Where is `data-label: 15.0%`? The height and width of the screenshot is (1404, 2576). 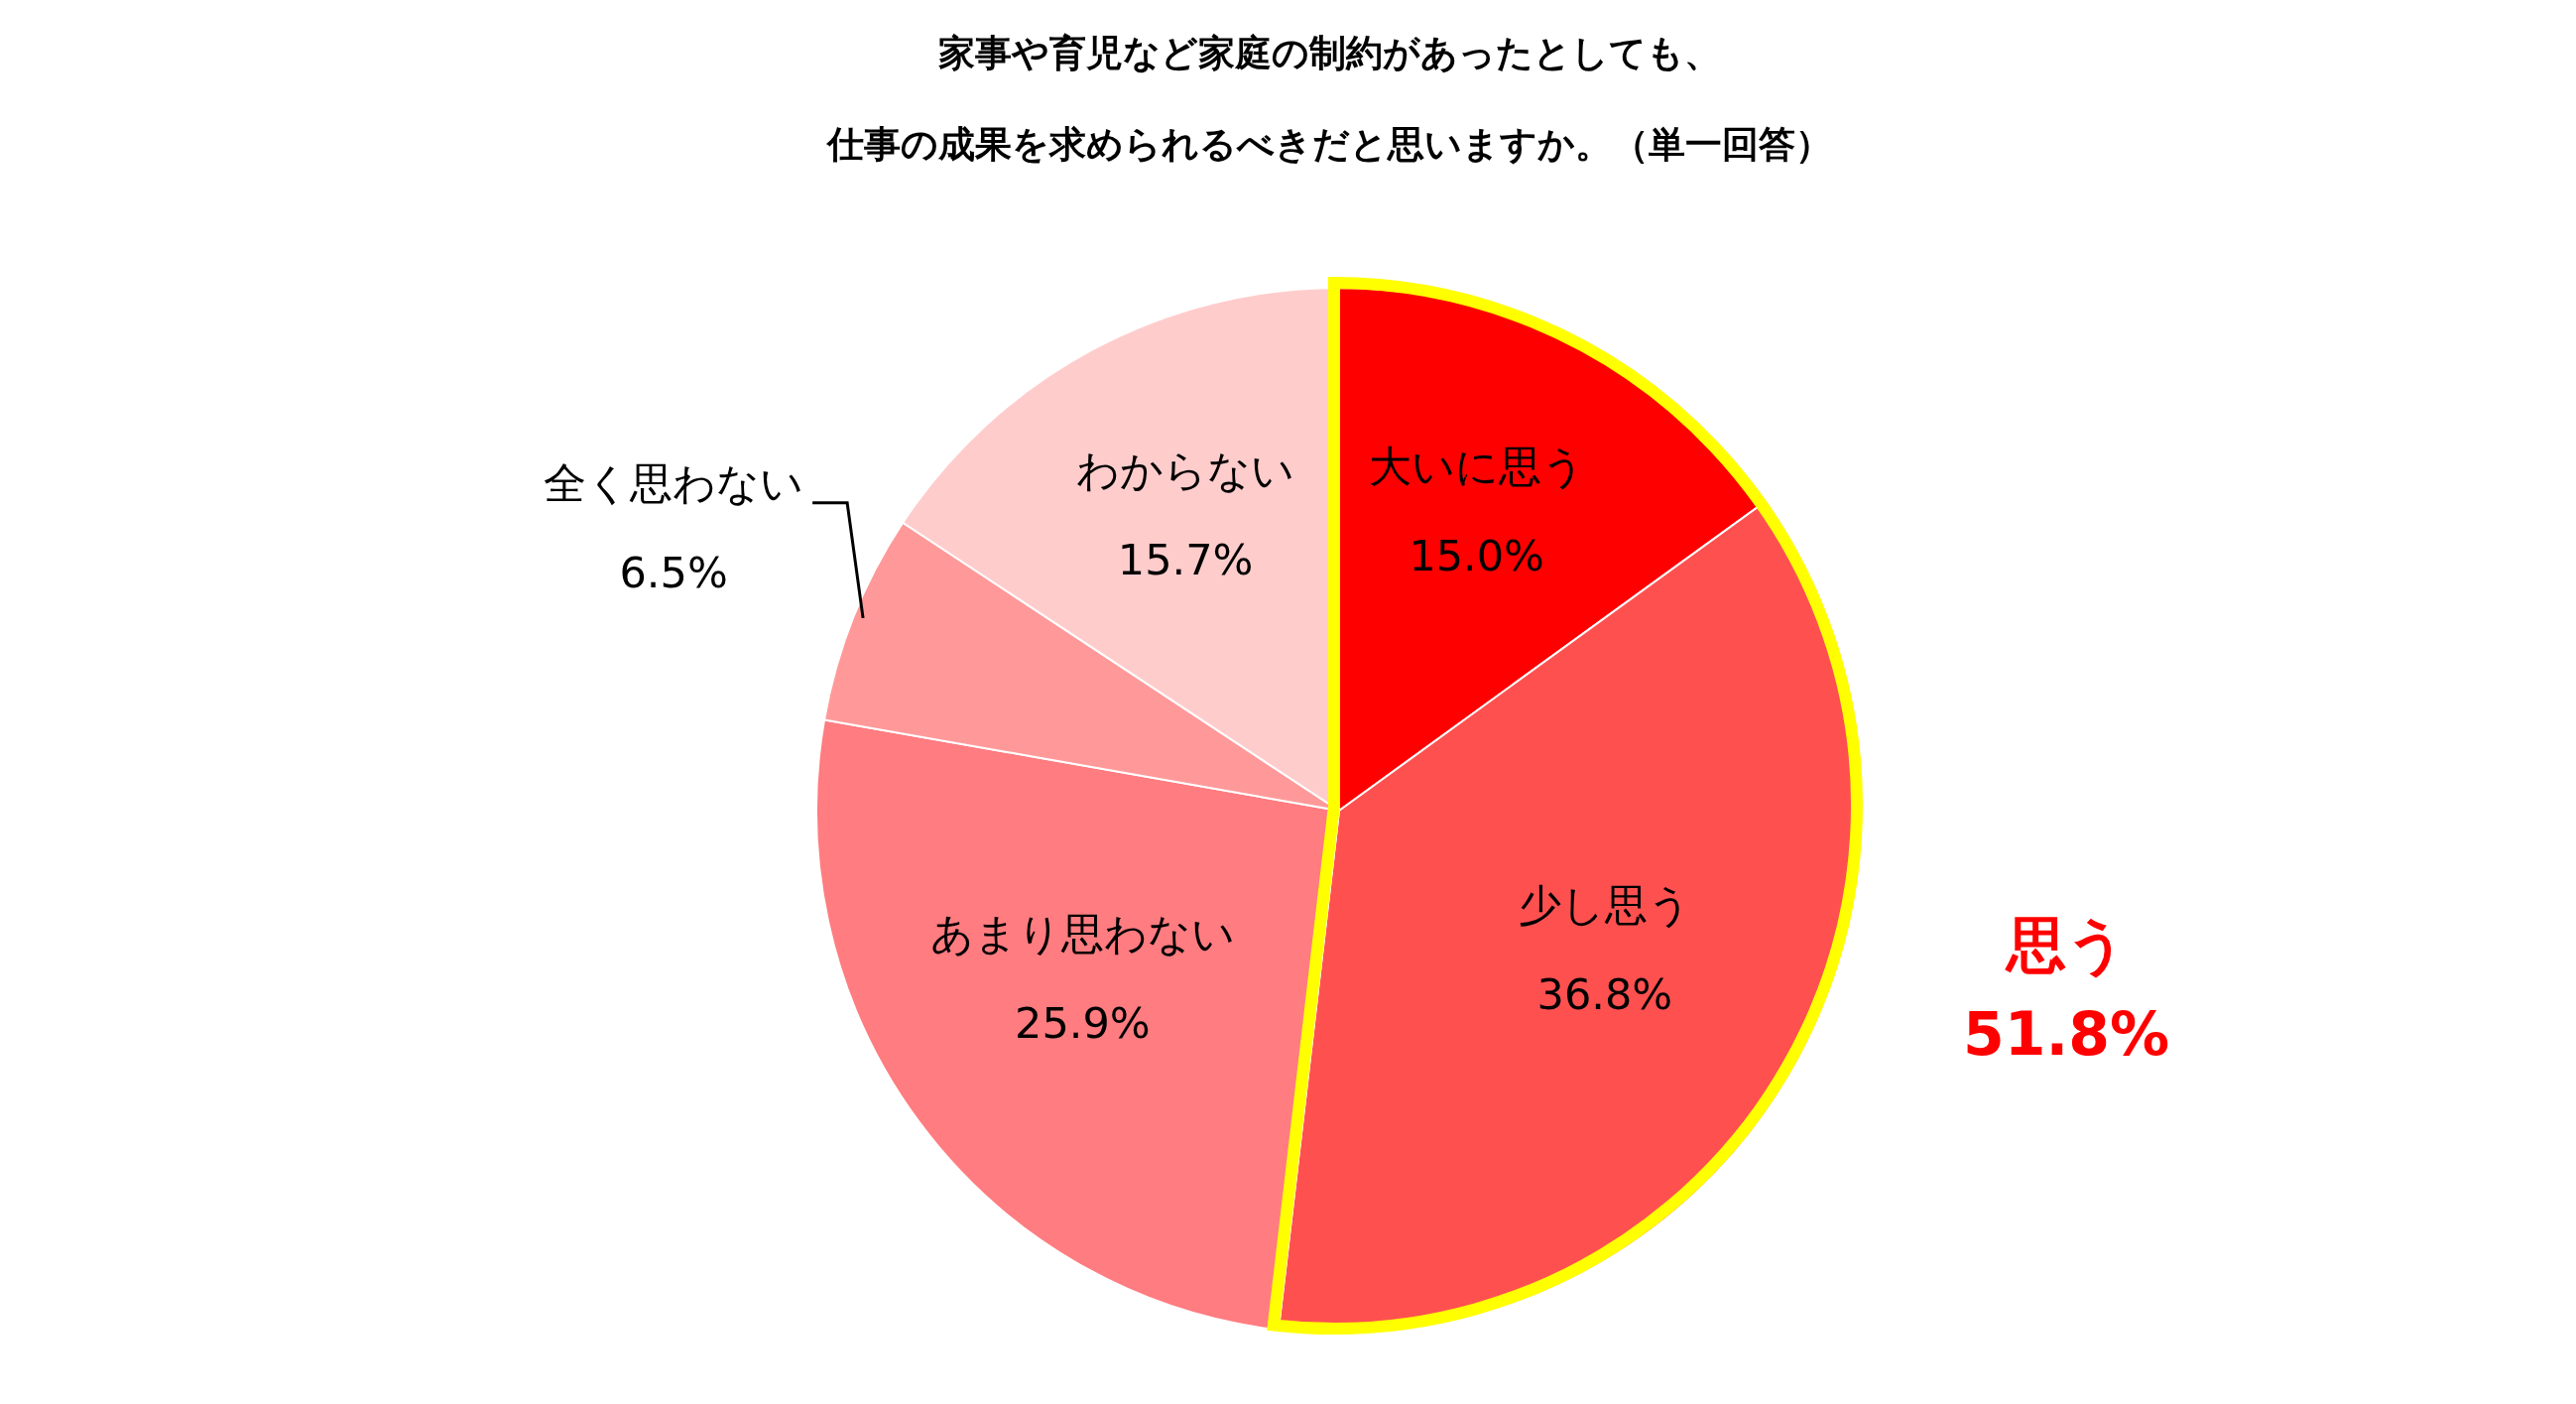
data-label: 15.0% is located at coordinates (1476, 556).